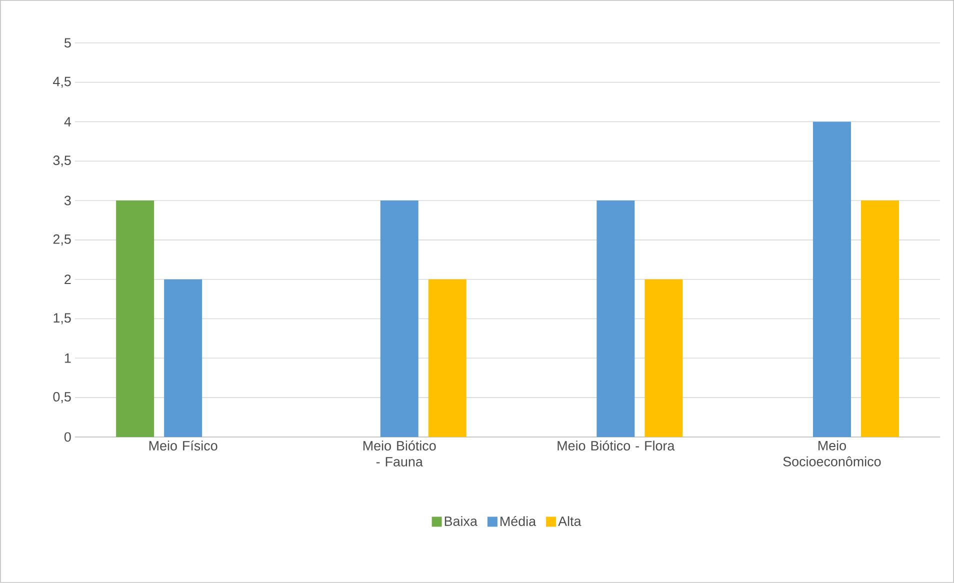  Describe the element at coordinates (616, 445) in the screenshot. I see `x-tick-label: Meio Biótico - Flora` at that location.